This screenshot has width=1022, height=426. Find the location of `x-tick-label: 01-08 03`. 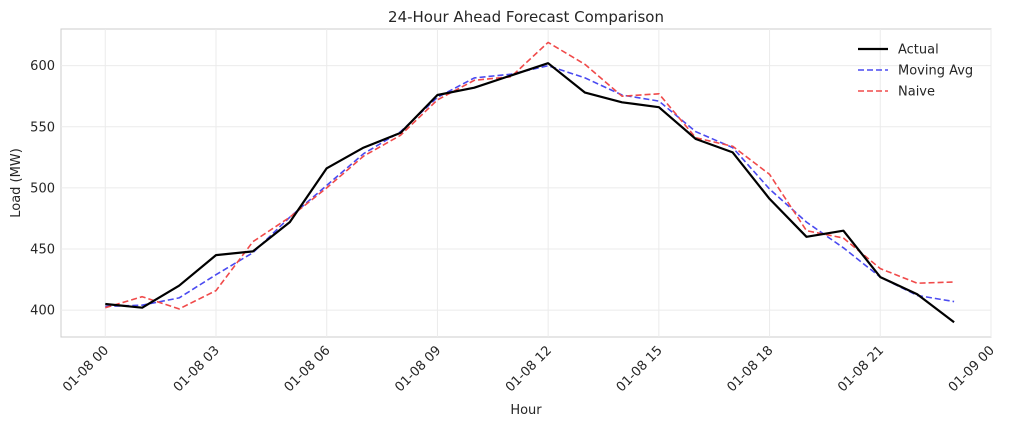

x-tick-label: 01-08 03 is located at coordinates (197, 369).